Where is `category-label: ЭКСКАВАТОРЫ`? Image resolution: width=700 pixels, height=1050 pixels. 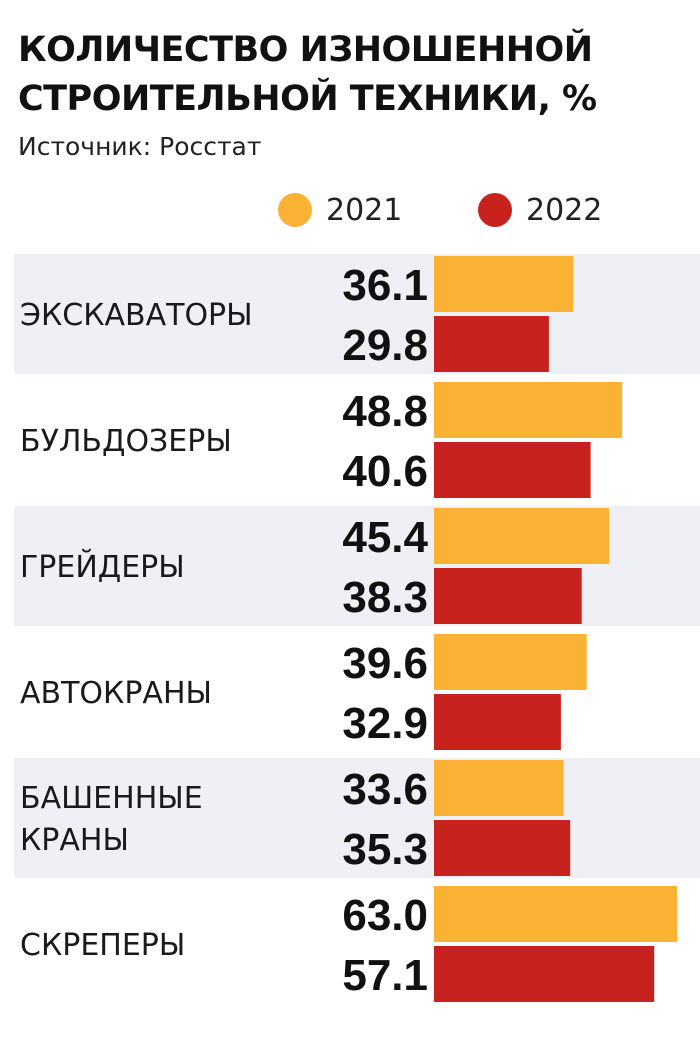
category-label: ЭКСКАВАТОРЫ is located at coordinates (136, 315).